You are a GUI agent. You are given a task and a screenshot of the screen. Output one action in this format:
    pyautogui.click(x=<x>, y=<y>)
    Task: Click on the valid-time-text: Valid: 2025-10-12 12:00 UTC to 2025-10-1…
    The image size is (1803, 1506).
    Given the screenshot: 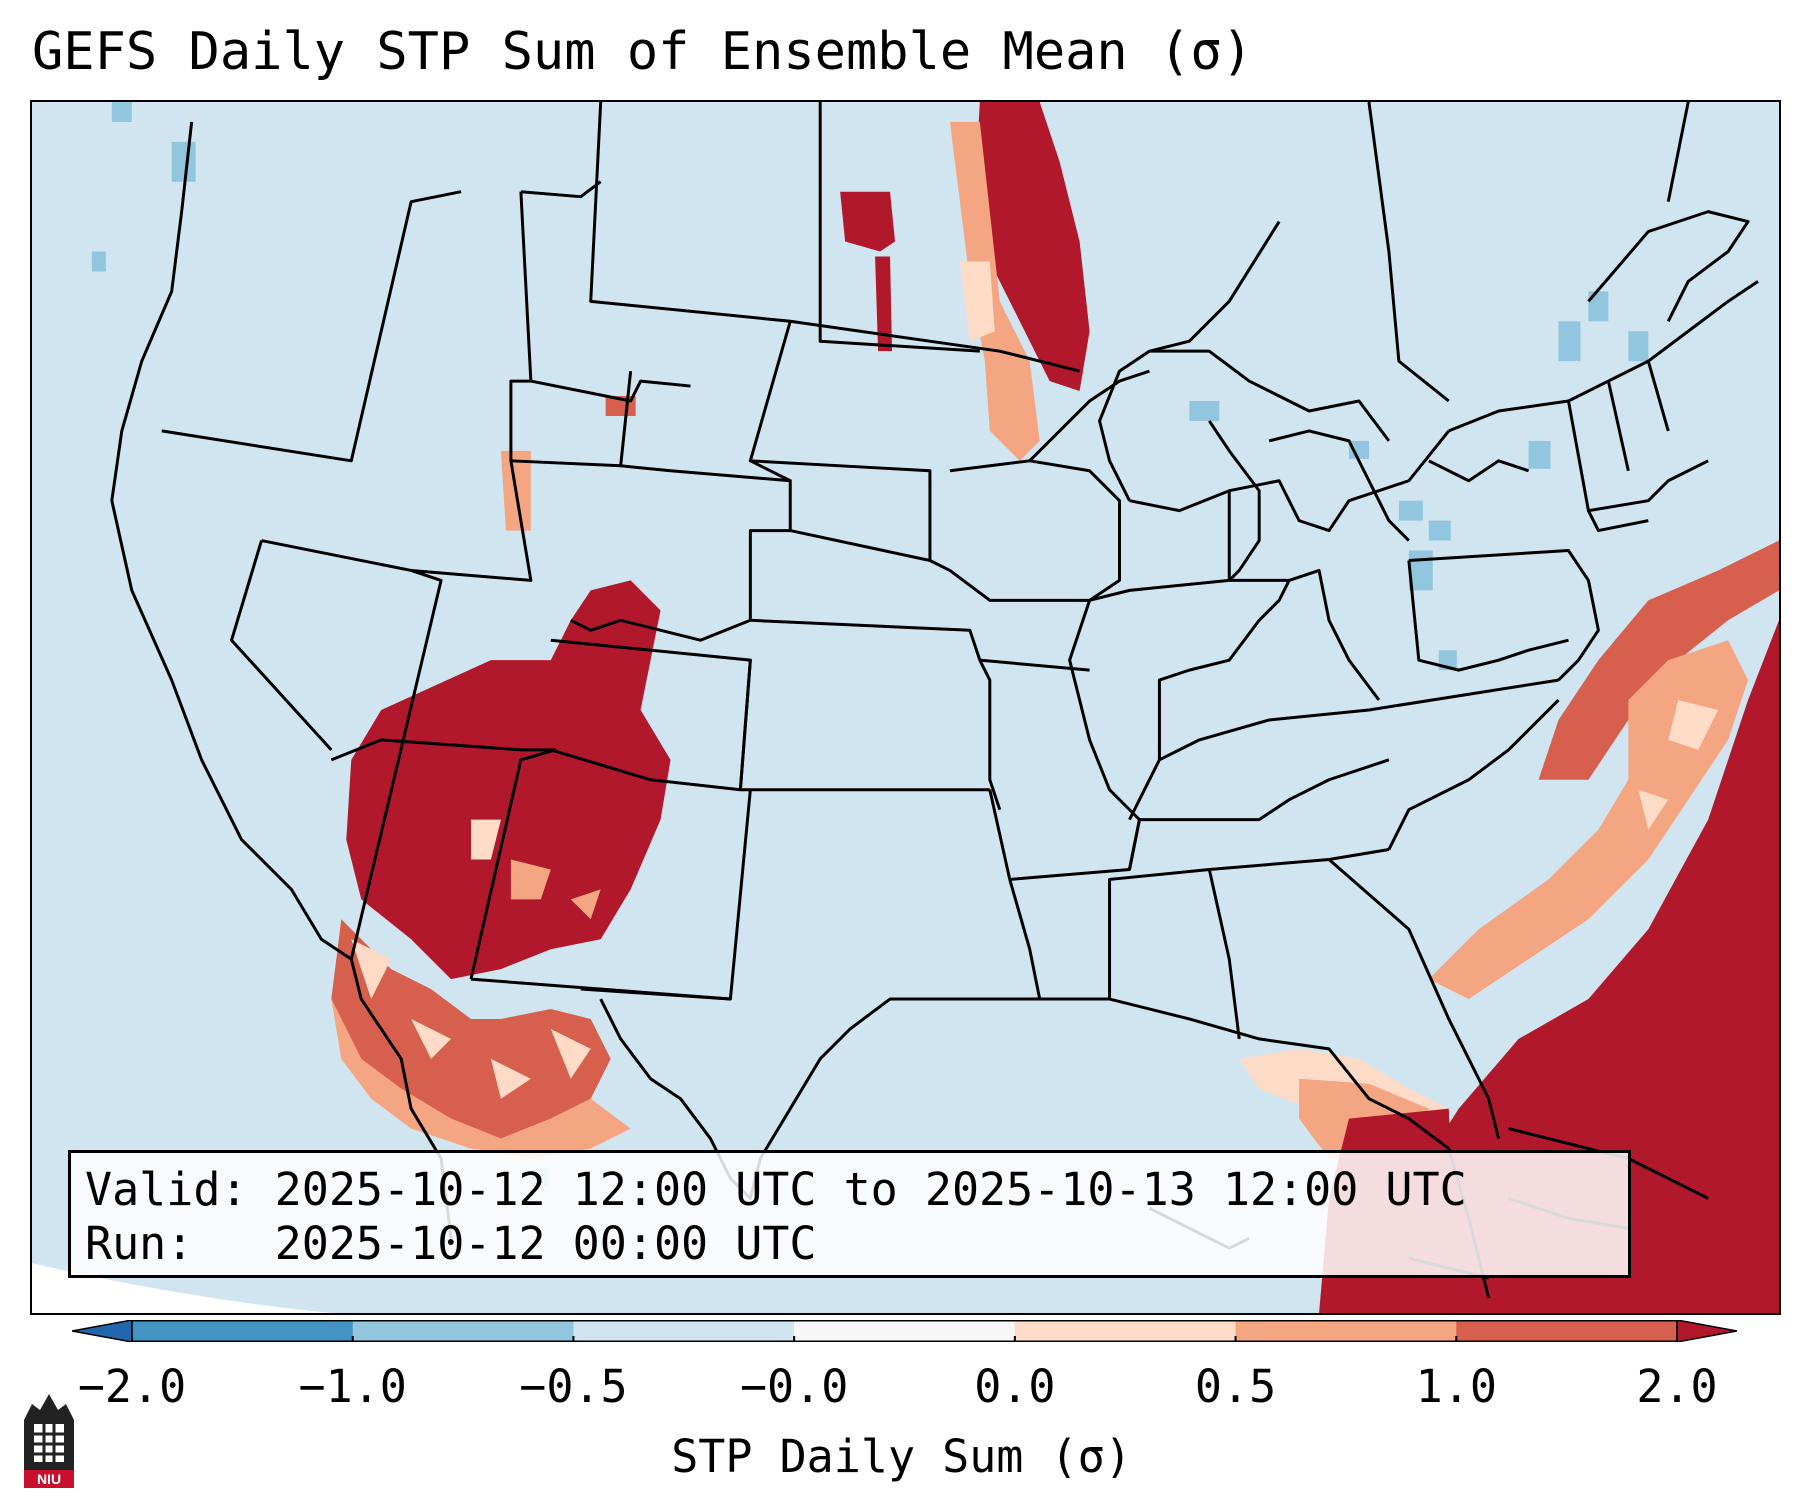 What is the action you would take?
    pyautogui.click(x=776, y=1189)
    